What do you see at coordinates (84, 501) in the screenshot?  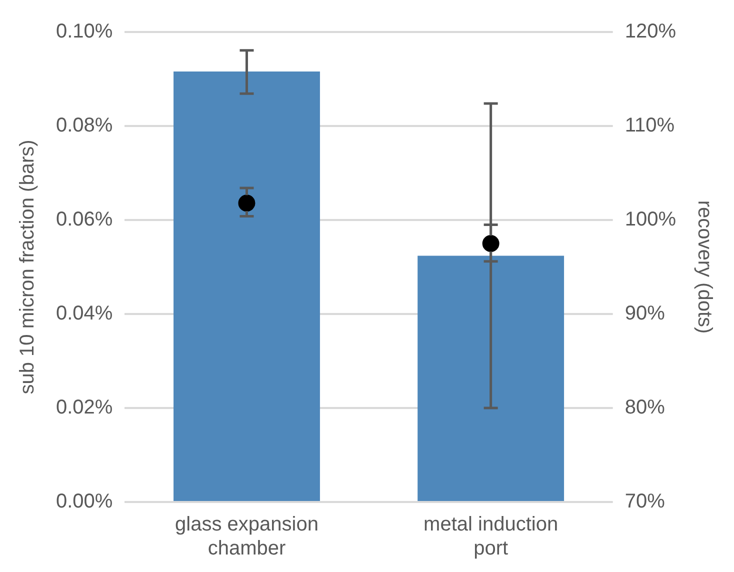 I see `y-tick-label: 0.00%` at bounding box center [84, 501].